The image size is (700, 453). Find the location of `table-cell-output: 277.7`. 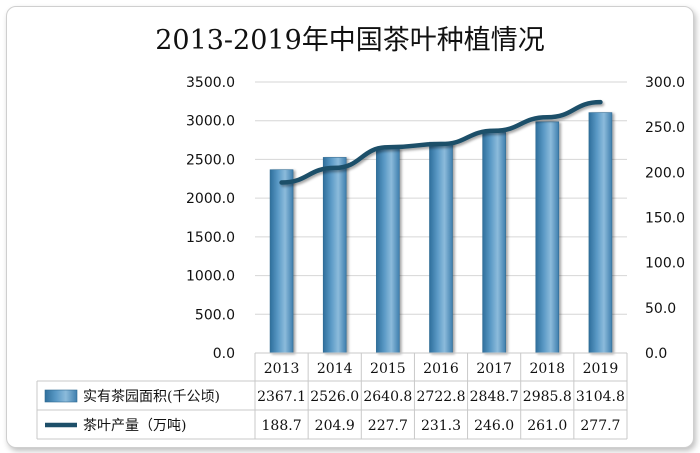

table-cell-output: 277.7 is located at coordinates (600, 426).